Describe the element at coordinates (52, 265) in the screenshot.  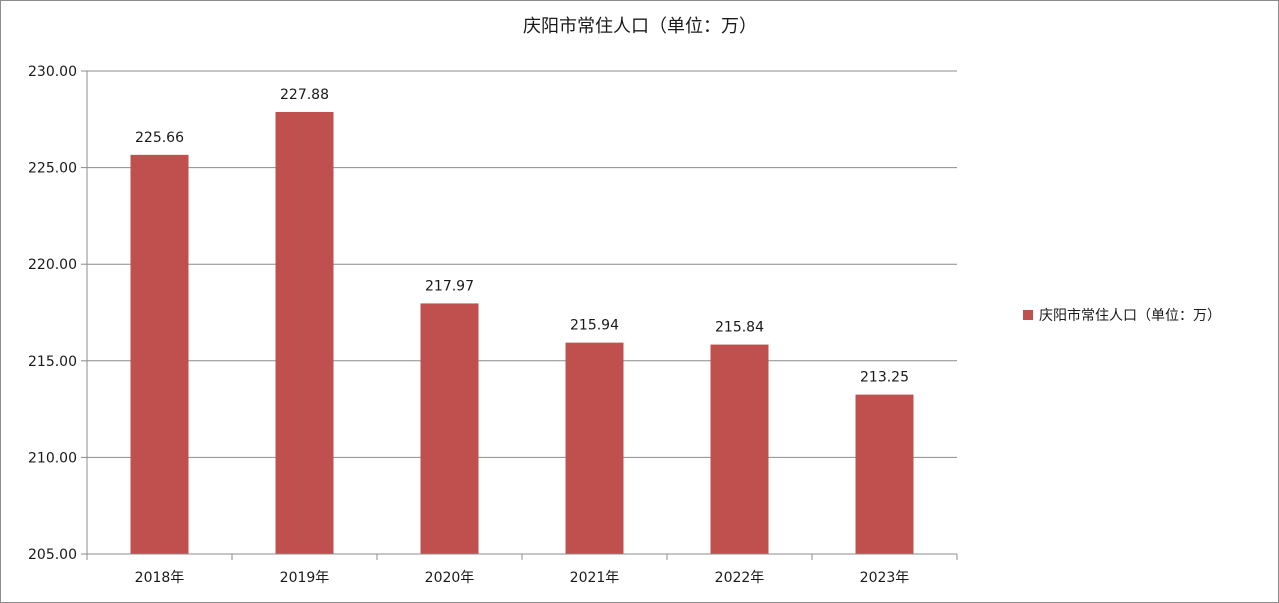
I see `y-tick-label: 220.00` at that location.